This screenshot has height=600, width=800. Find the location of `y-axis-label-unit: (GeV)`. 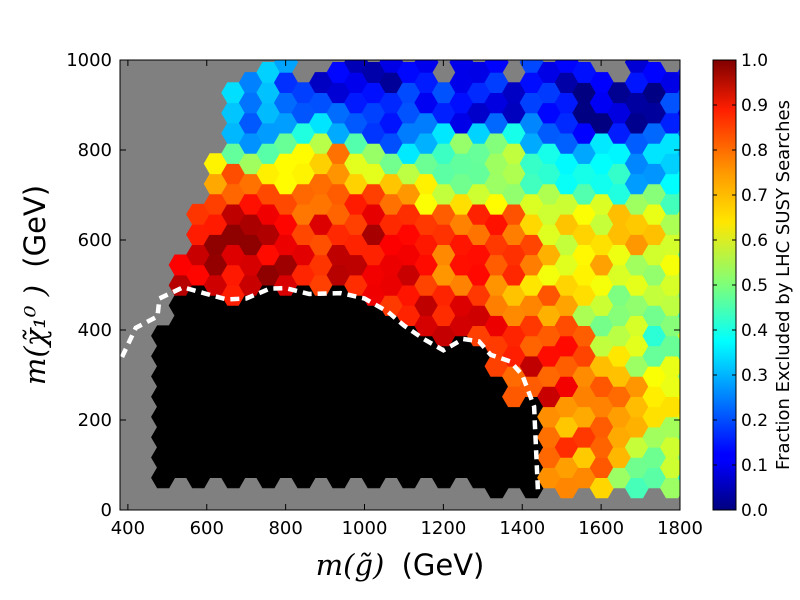

y-axis-label-unit: (GeV) is located at coordinates (35, 226).